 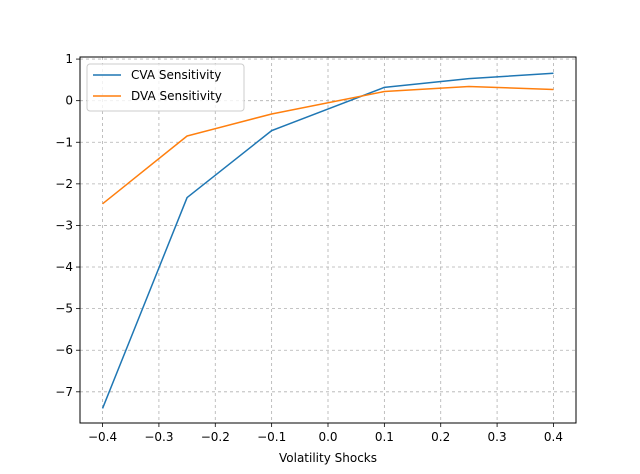 I want to click on x-tick-label: −0.3, so click(x=158, y=437).